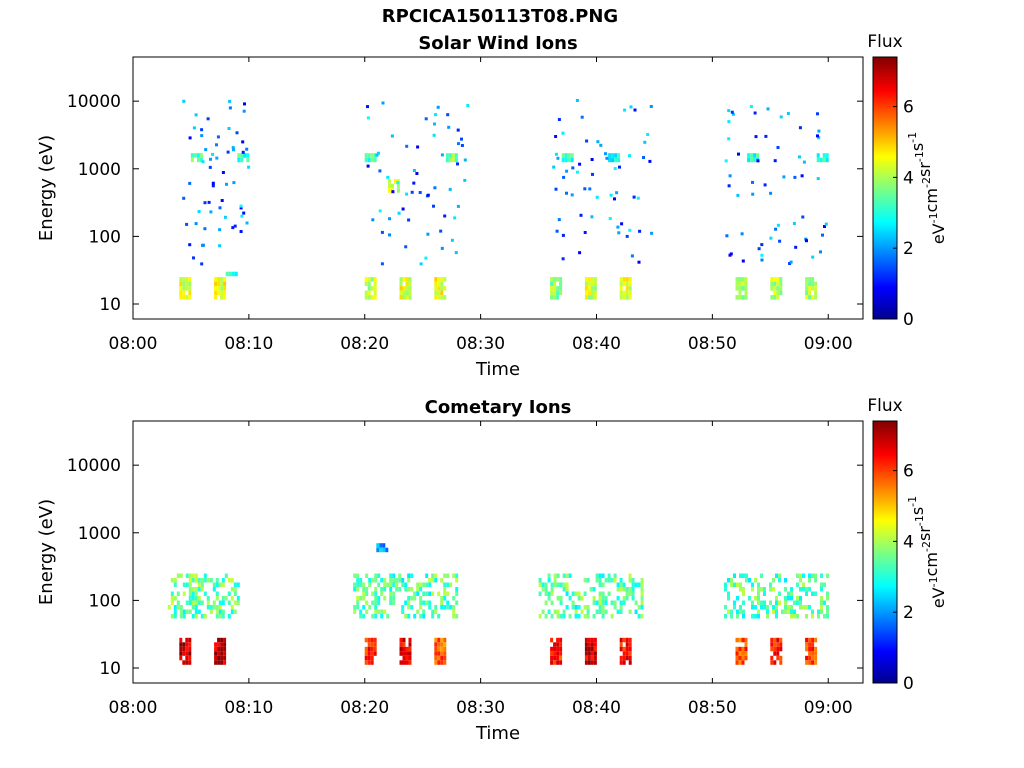  Describe the element at coordinates (99, 534) in the screenshot. I see `y-tick-label: 1000` at that location.